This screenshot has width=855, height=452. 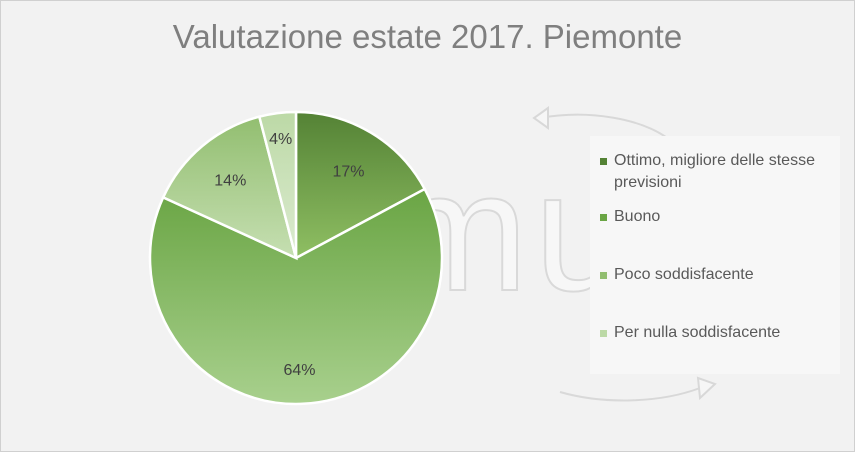 I want to click on legend-label: Per nulla soddisfacente, so click(x=697, y=332).